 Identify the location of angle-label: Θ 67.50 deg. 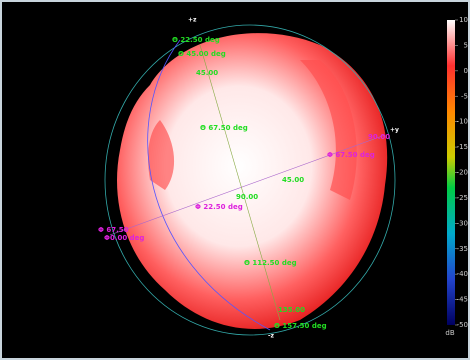
(224, 128).